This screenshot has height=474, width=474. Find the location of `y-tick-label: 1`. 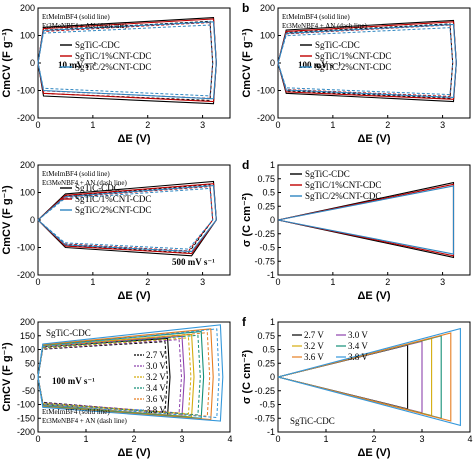

y-tick-label: 1 is located at coordinates (272, 322).